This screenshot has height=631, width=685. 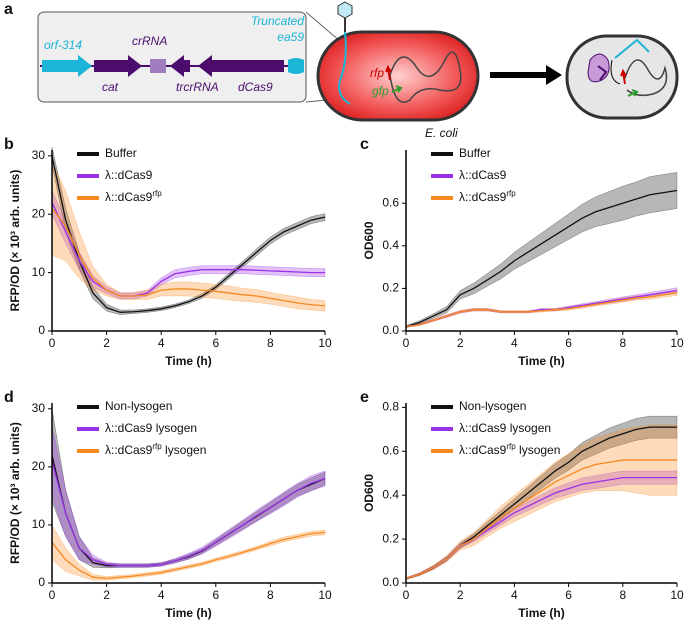 I want to click on organism-label: E. coli, so click(x=441, y=133).